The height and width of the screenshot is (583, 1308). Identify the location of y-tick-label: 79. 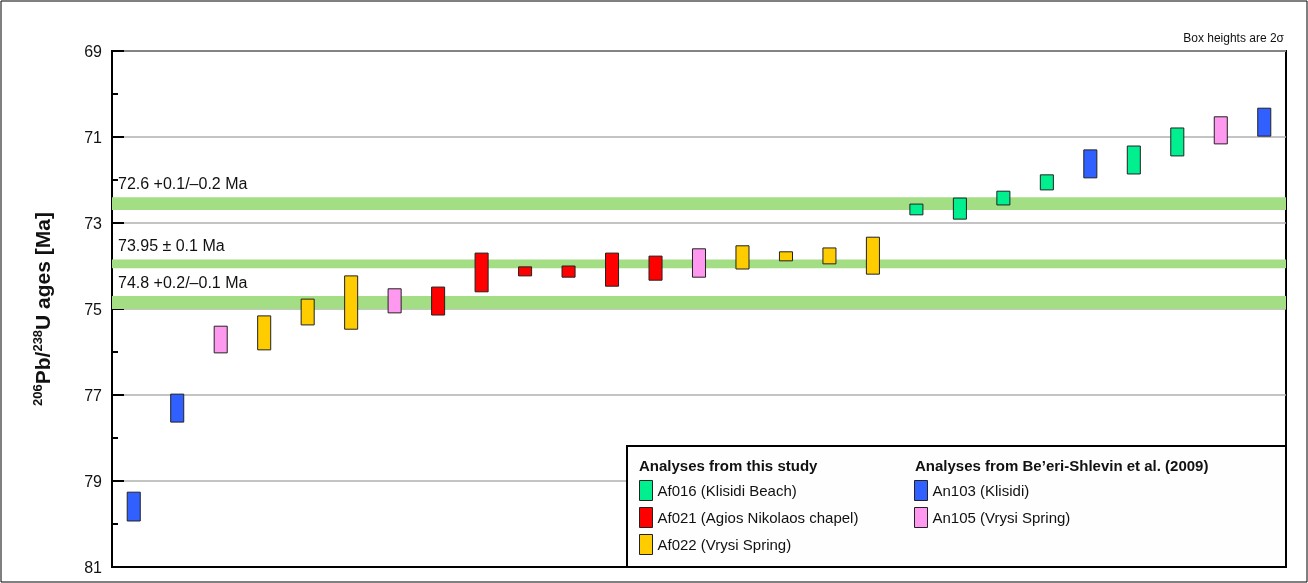
(93, 481).